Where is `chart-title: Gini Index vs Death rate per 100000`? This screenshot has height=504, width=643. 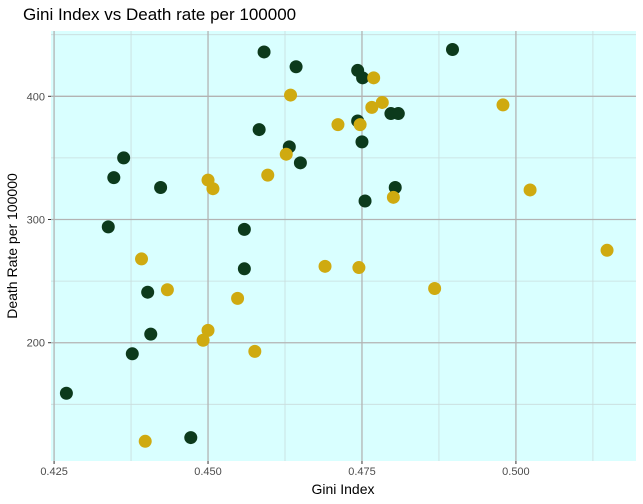 chart-title: Gini Index vs Death rate per 100000 is located at coordinates (159, 14).